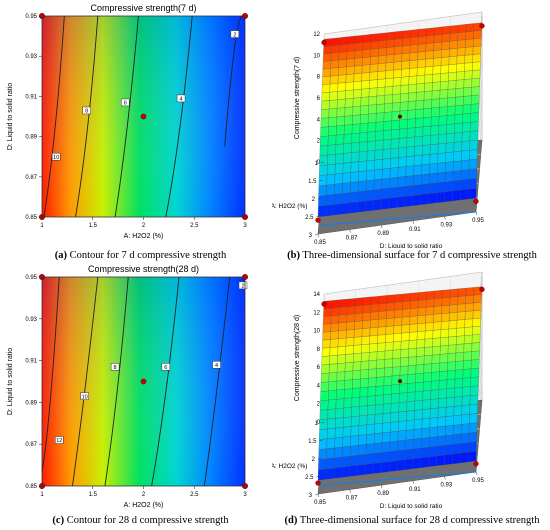 This screenshot has height=530, width=550. What do you see at coordinates (297, 98) in the screenshot?
I see `z-axis-label: Compressive strength(7 d)` at bounding box center [297, 98].